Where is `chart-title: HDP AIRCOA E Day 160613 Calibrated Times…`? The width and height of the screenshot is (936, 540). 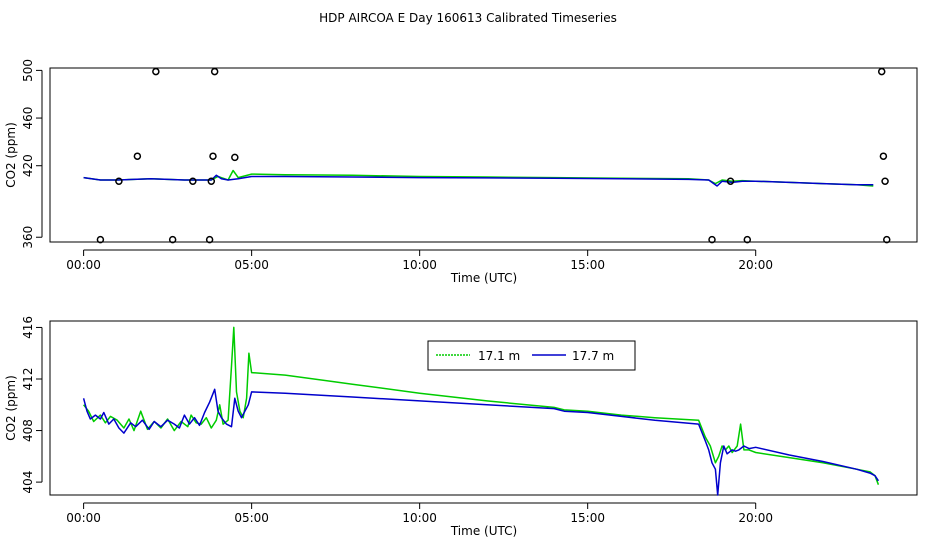 chart-title: HDP AIRCOA E Day 160613 Calibrated Times… is located at coordinates (468, 18).